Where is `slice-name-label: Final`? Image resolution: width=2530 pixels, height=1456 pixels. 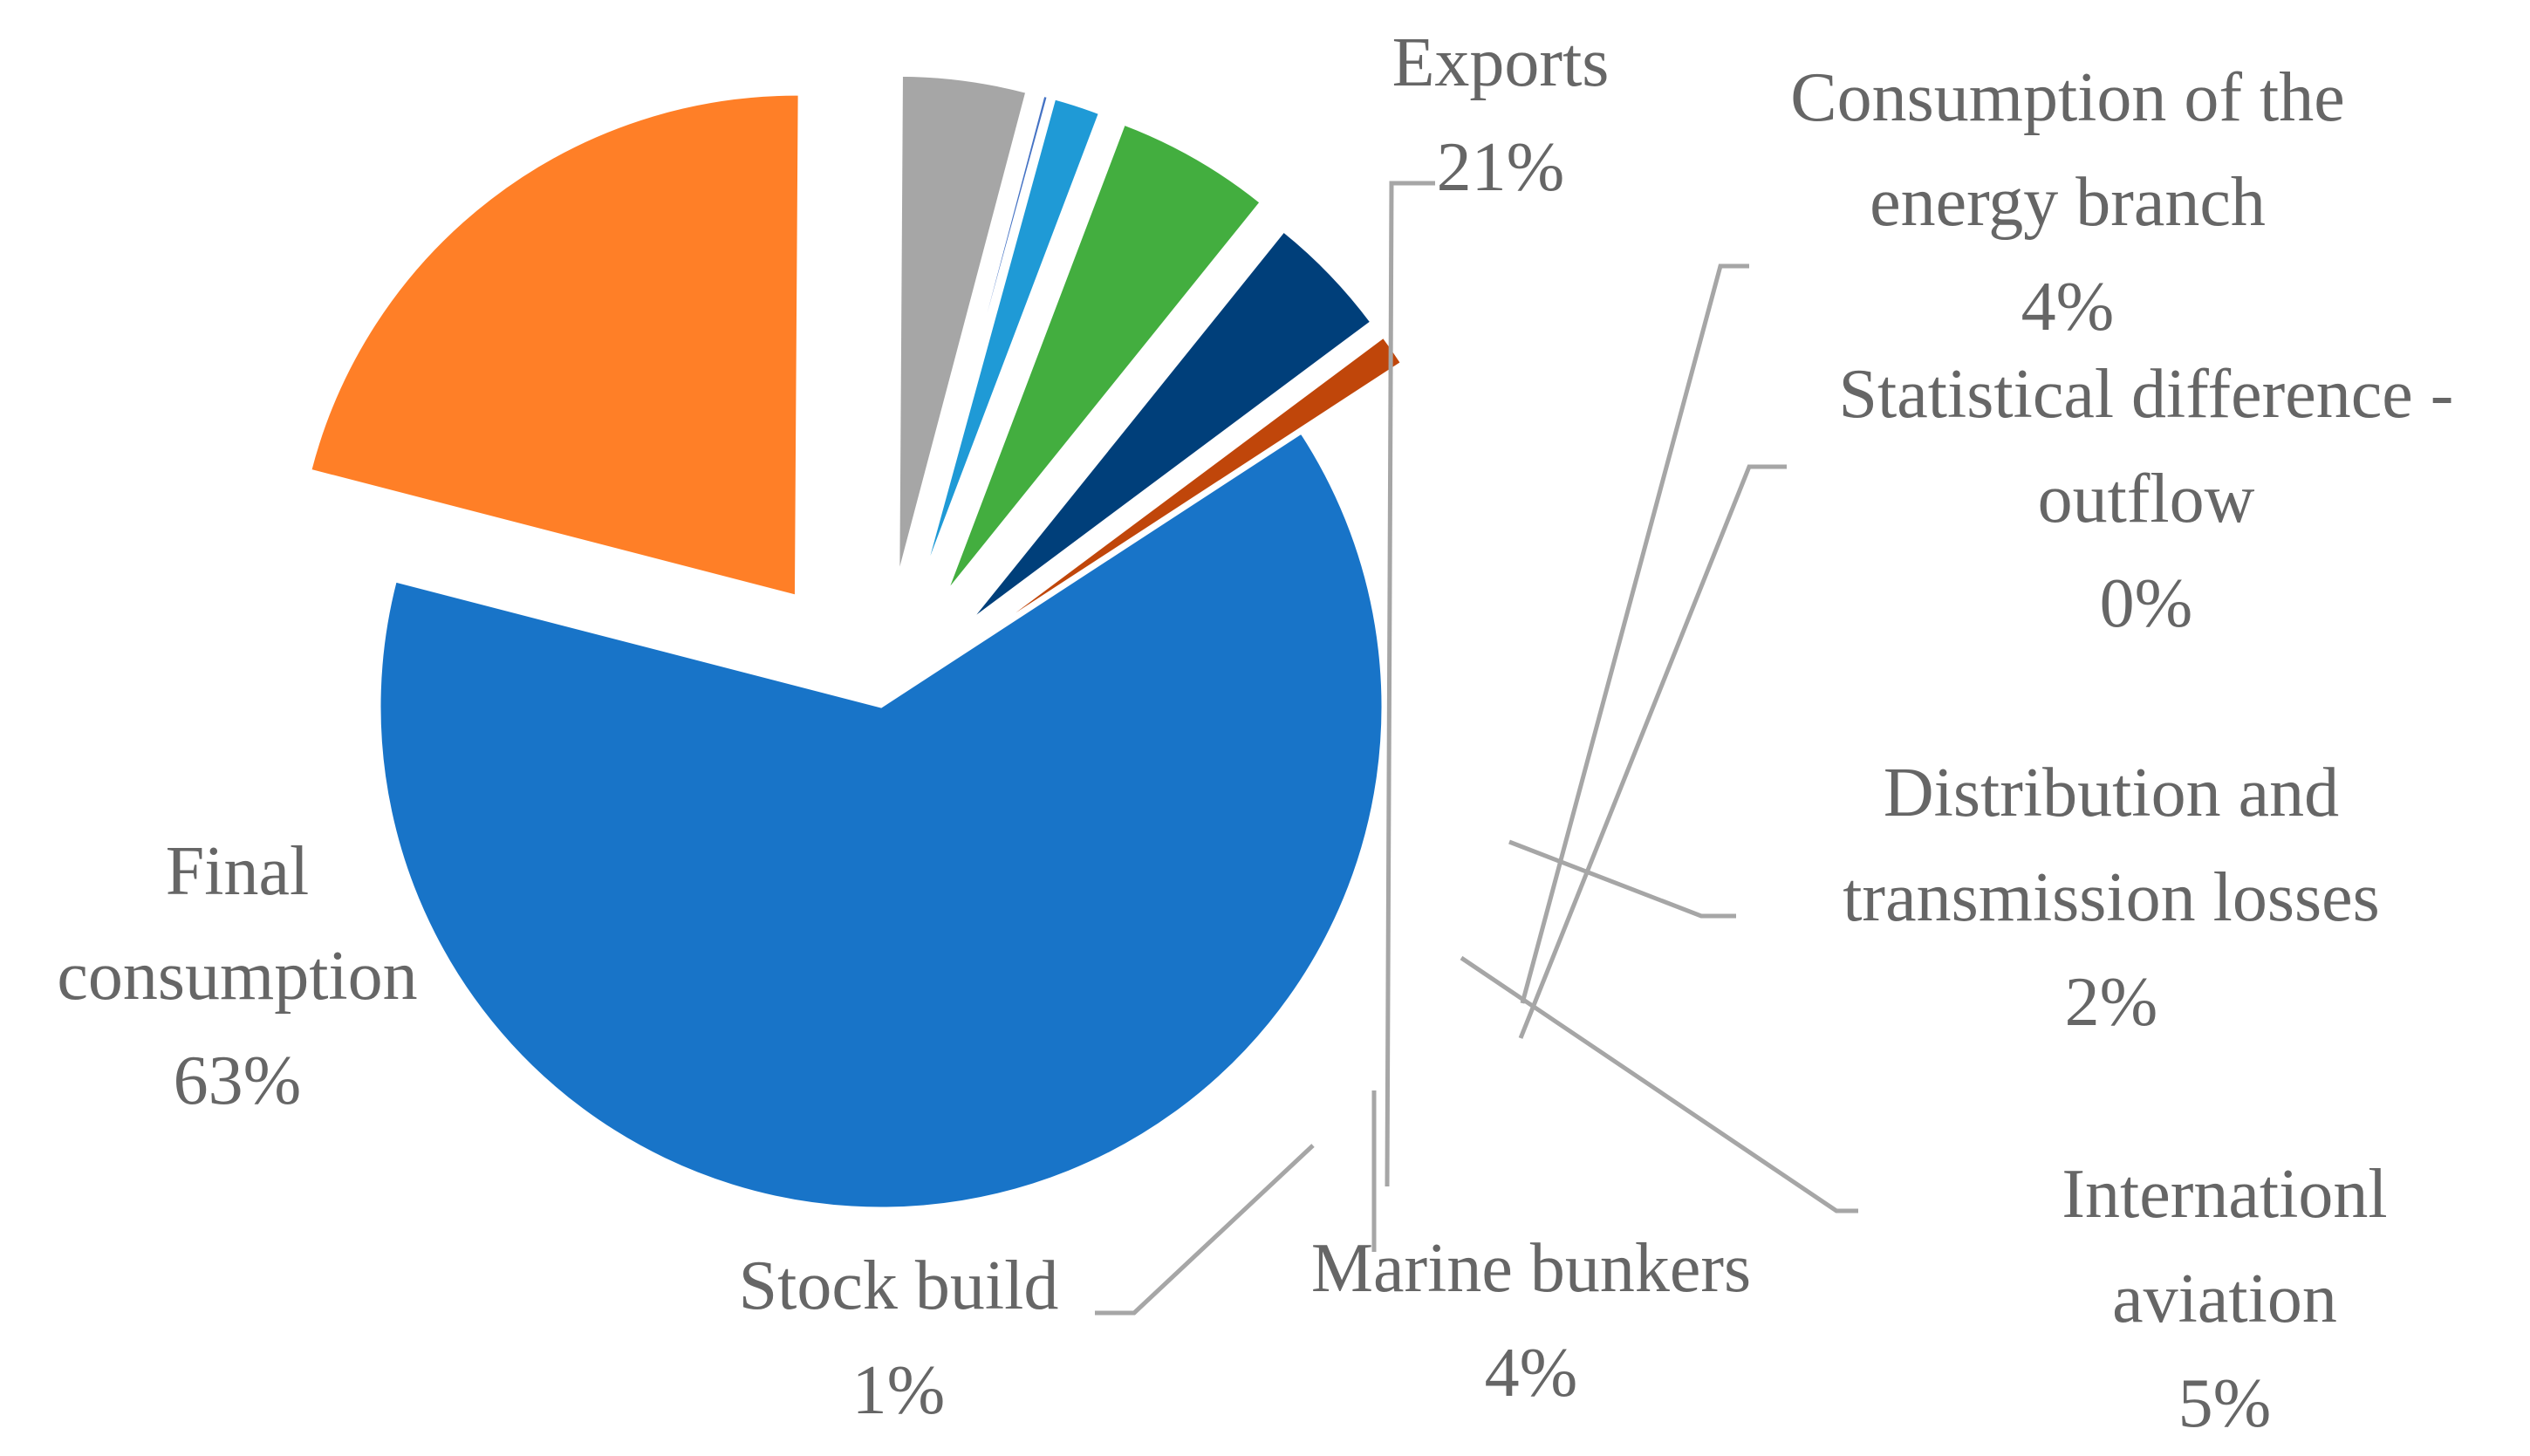 slice-name-label: Final is located at coordinates (237, 871).